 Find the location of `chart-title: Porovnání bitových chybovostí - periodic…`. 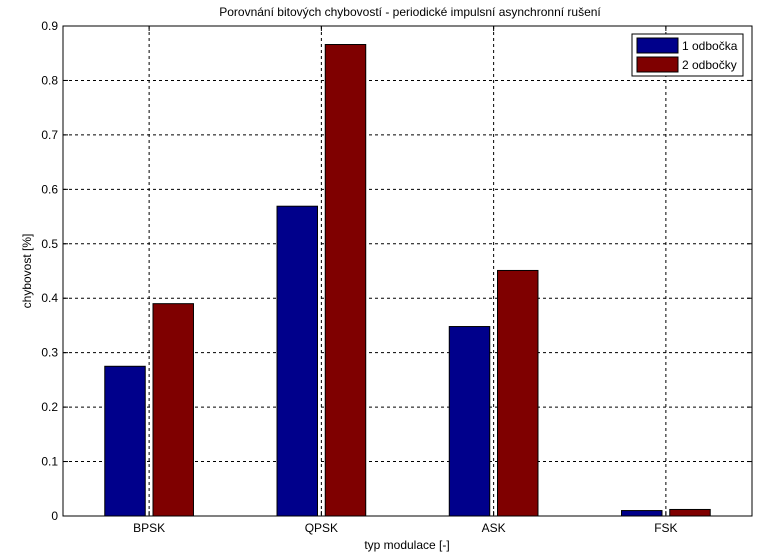

chart-title: Porovnání bitových chybovostí - periodic… is located at coordinates (410, 12).